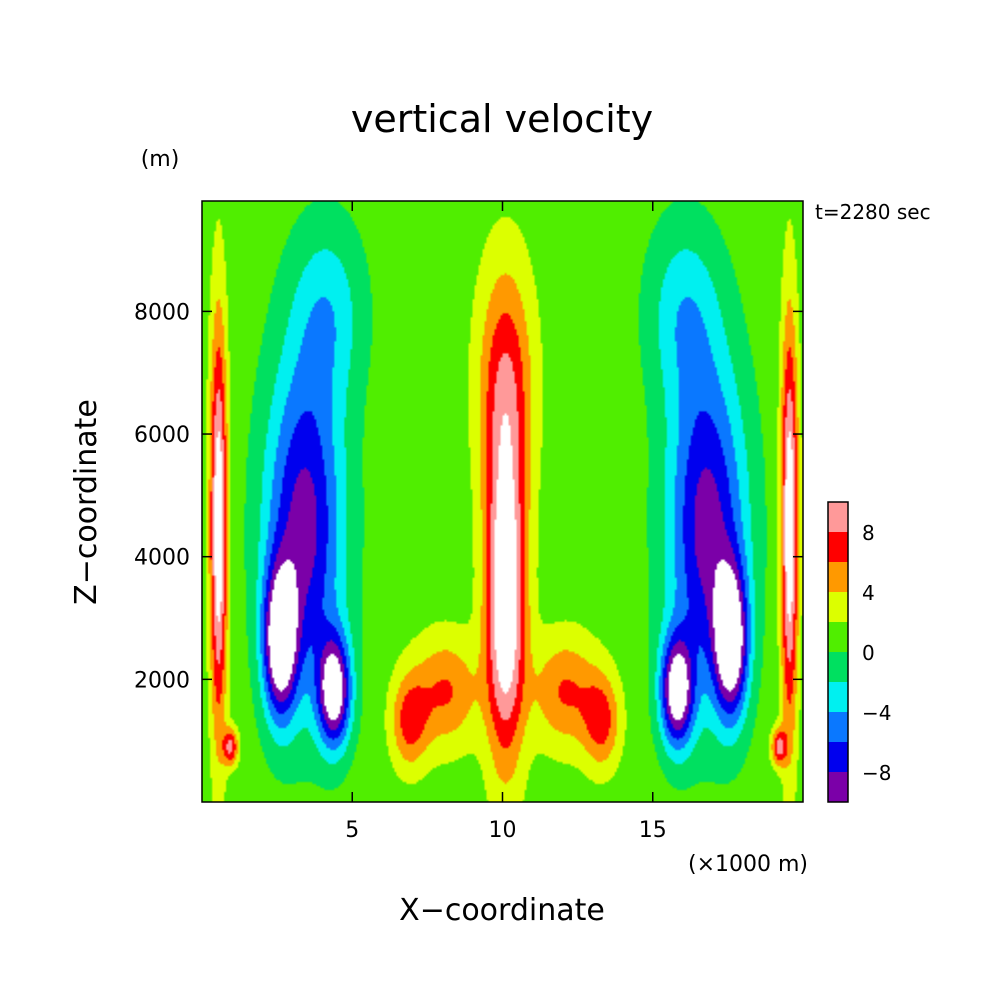 This screenshot has height=1004, width=1004. What do you see at coordinates (653, 830) in the screenshot?
I see `x-tick-label: 15` at bounding box center [653, 830].